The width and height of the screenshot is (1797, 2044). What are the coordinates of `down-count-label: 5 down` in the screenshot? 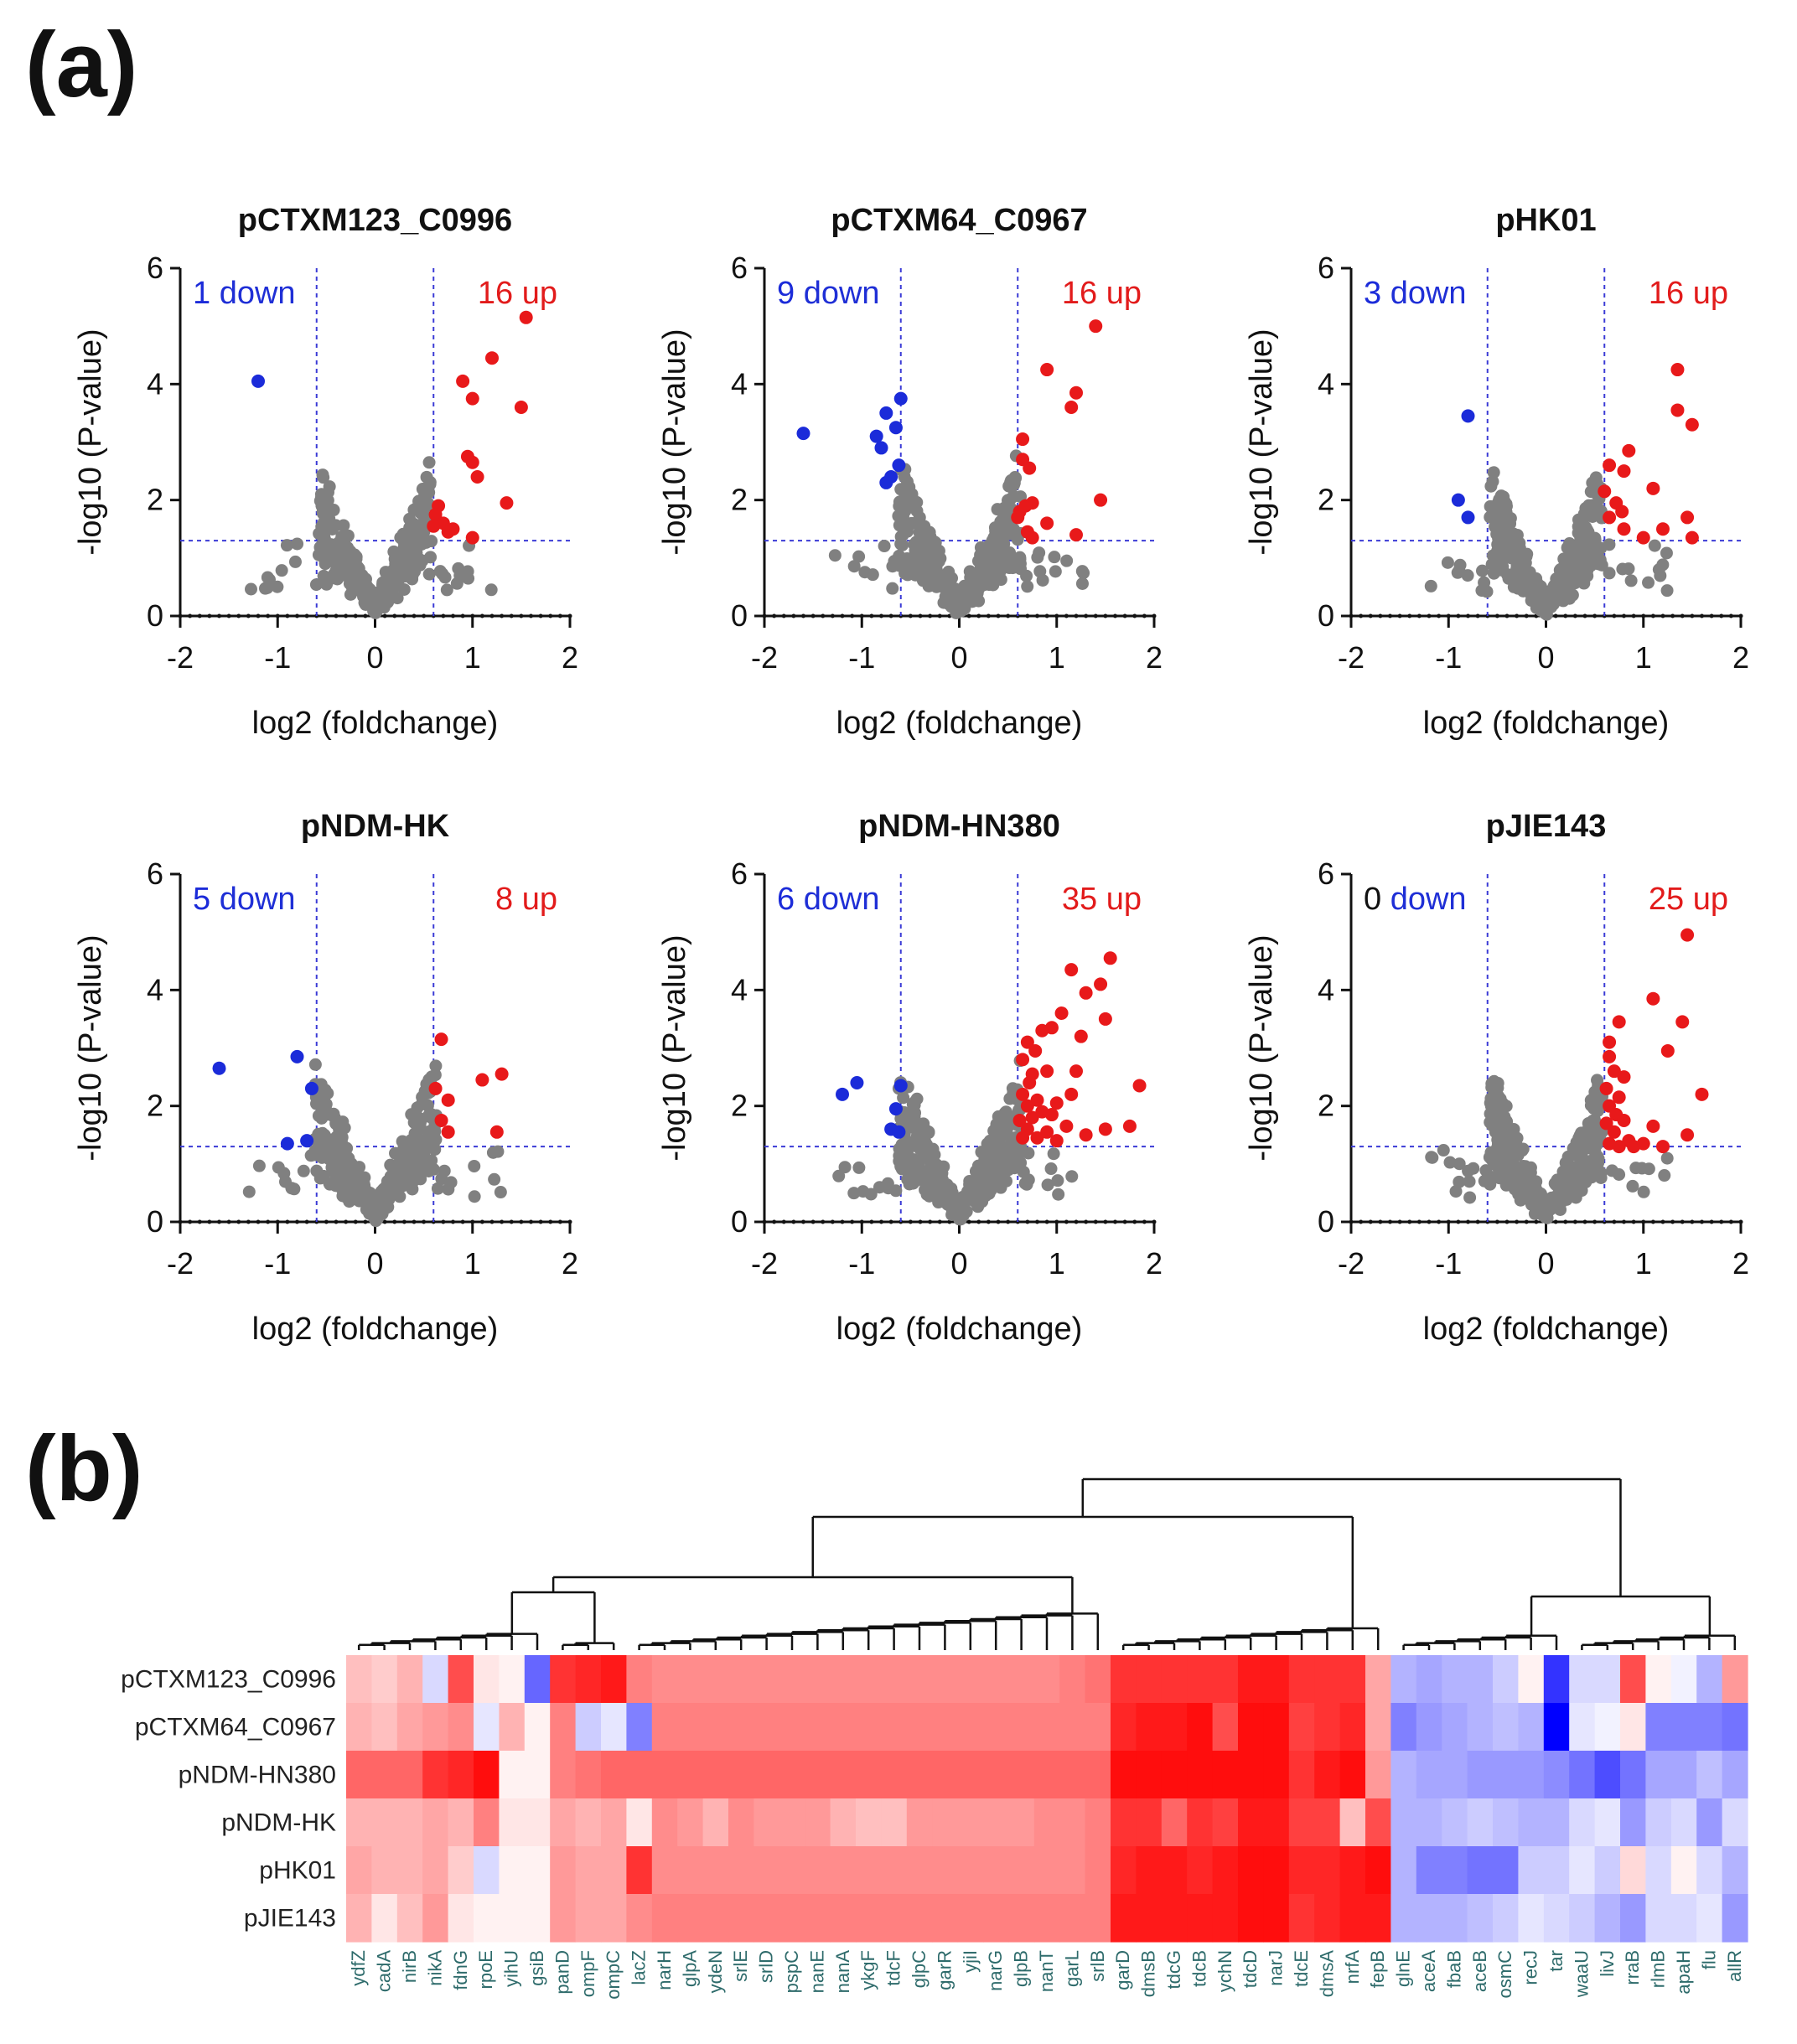 It's located at (245, 899).